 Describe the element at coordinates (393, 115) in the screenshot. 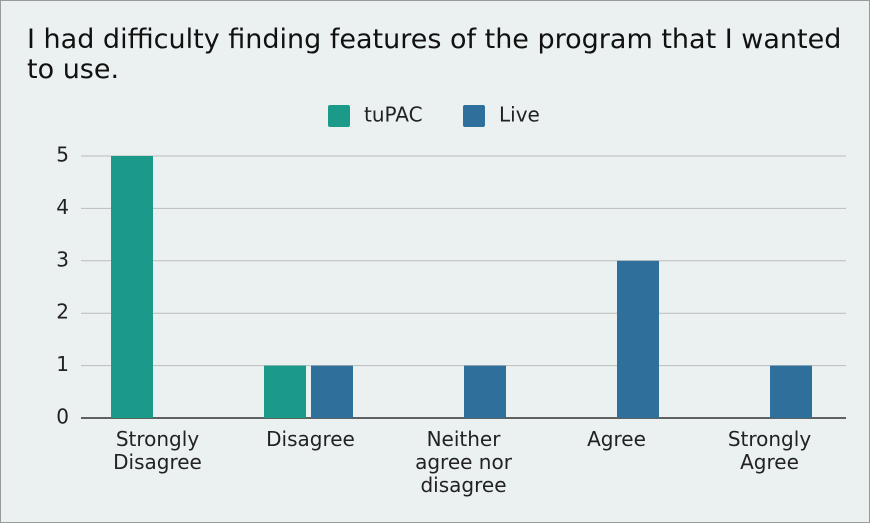

I see `legend-label: tuPAC` at that location.